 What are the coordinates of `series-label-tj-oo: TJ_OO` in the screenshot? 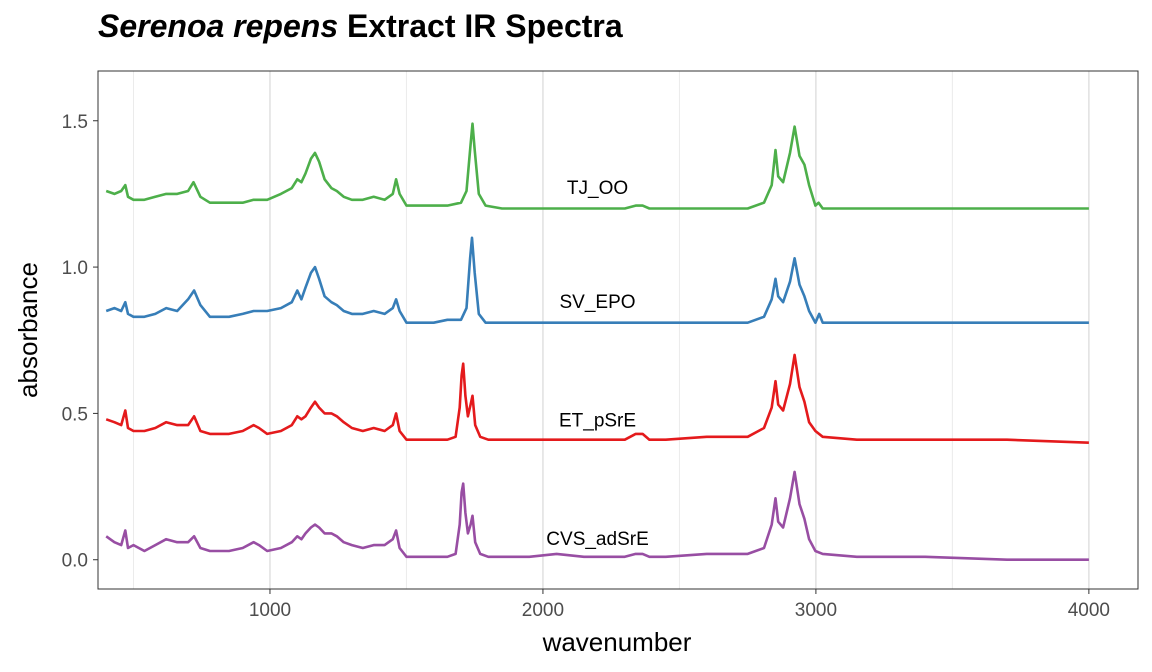 It's located at (597, 188).